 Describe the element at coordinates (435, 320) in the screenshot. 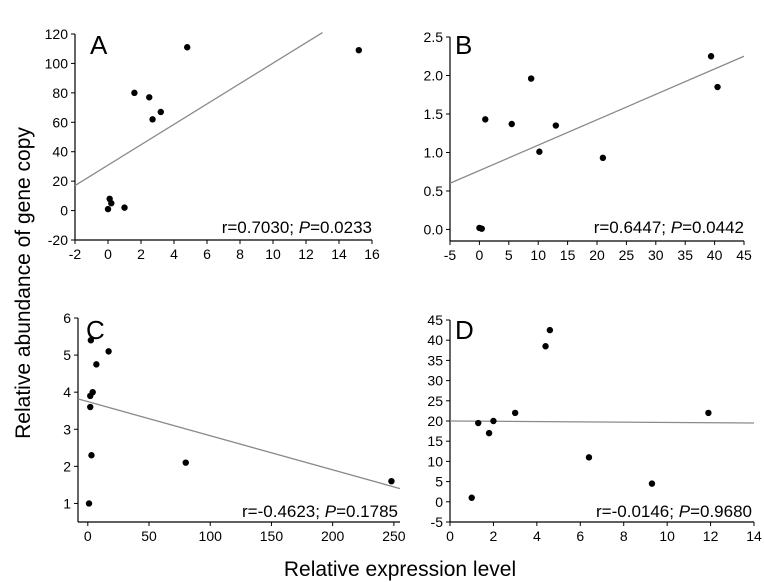

I see `y-tick-label: 45` at that location.